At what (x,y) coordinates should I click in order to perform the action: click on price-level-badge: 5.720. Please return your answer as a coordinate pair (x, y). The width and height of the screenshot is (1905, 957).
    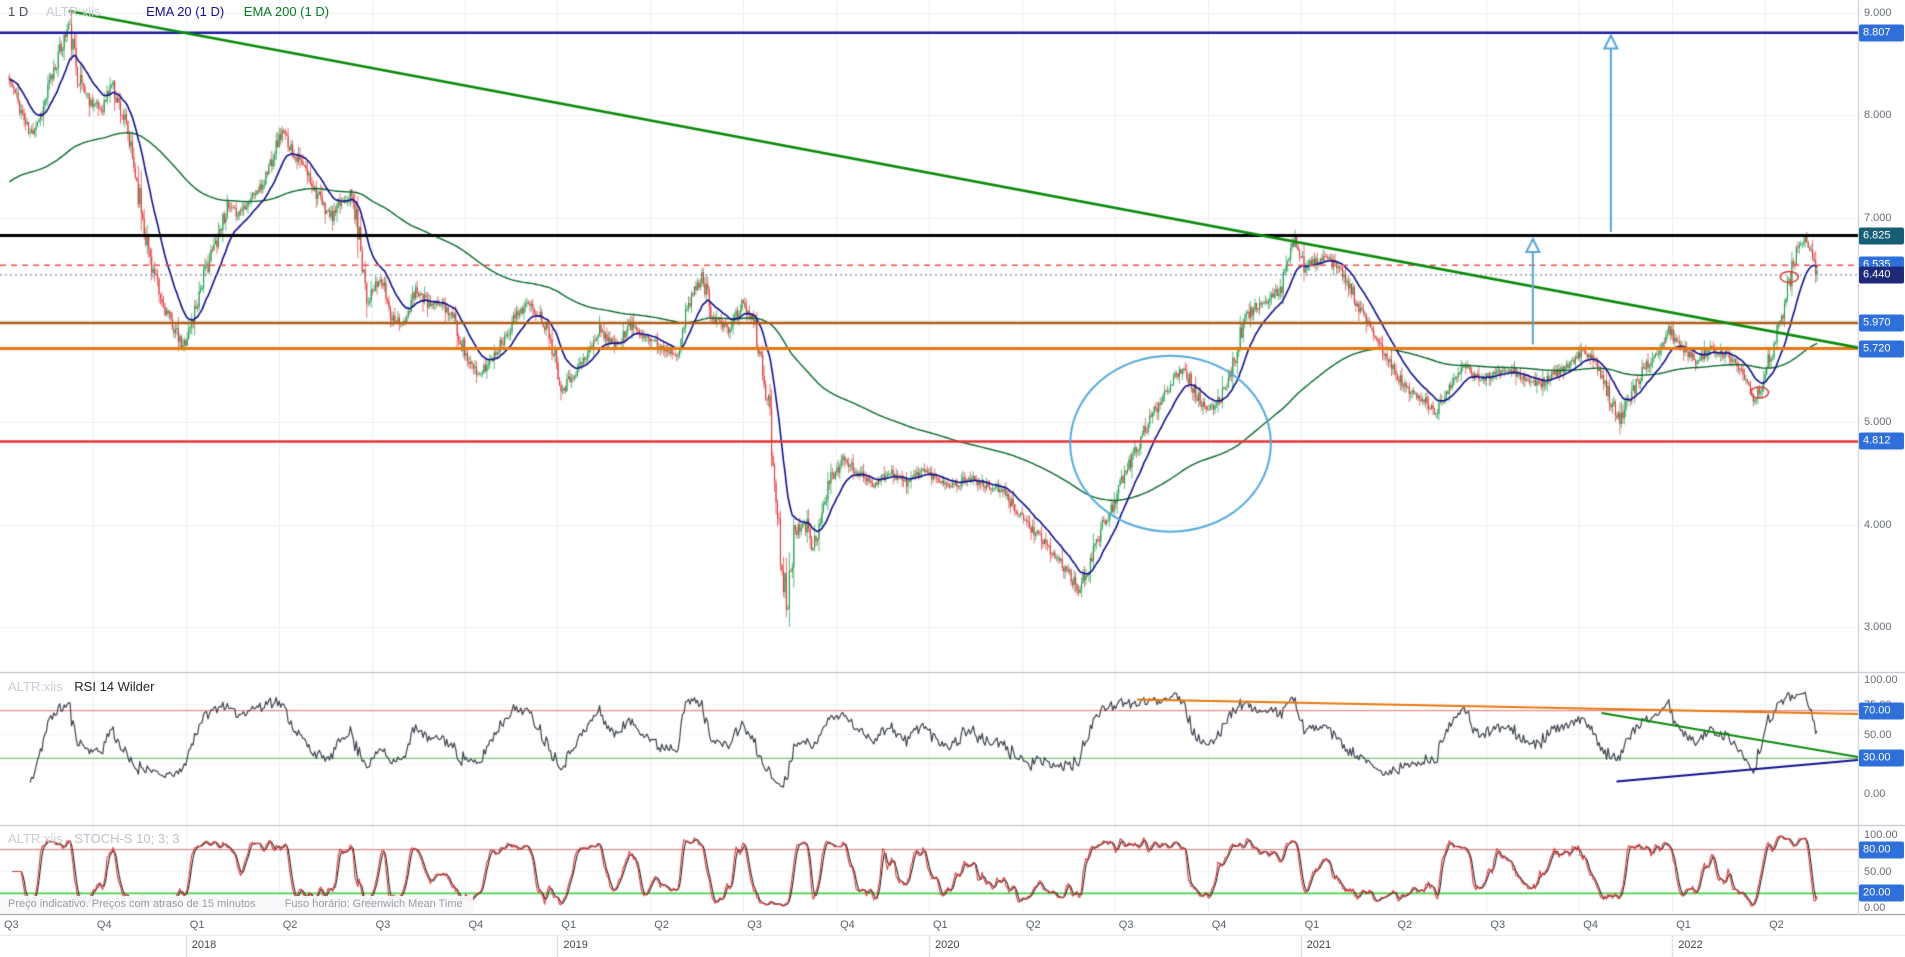
    Looking at the image, I should click on (1881, 349).